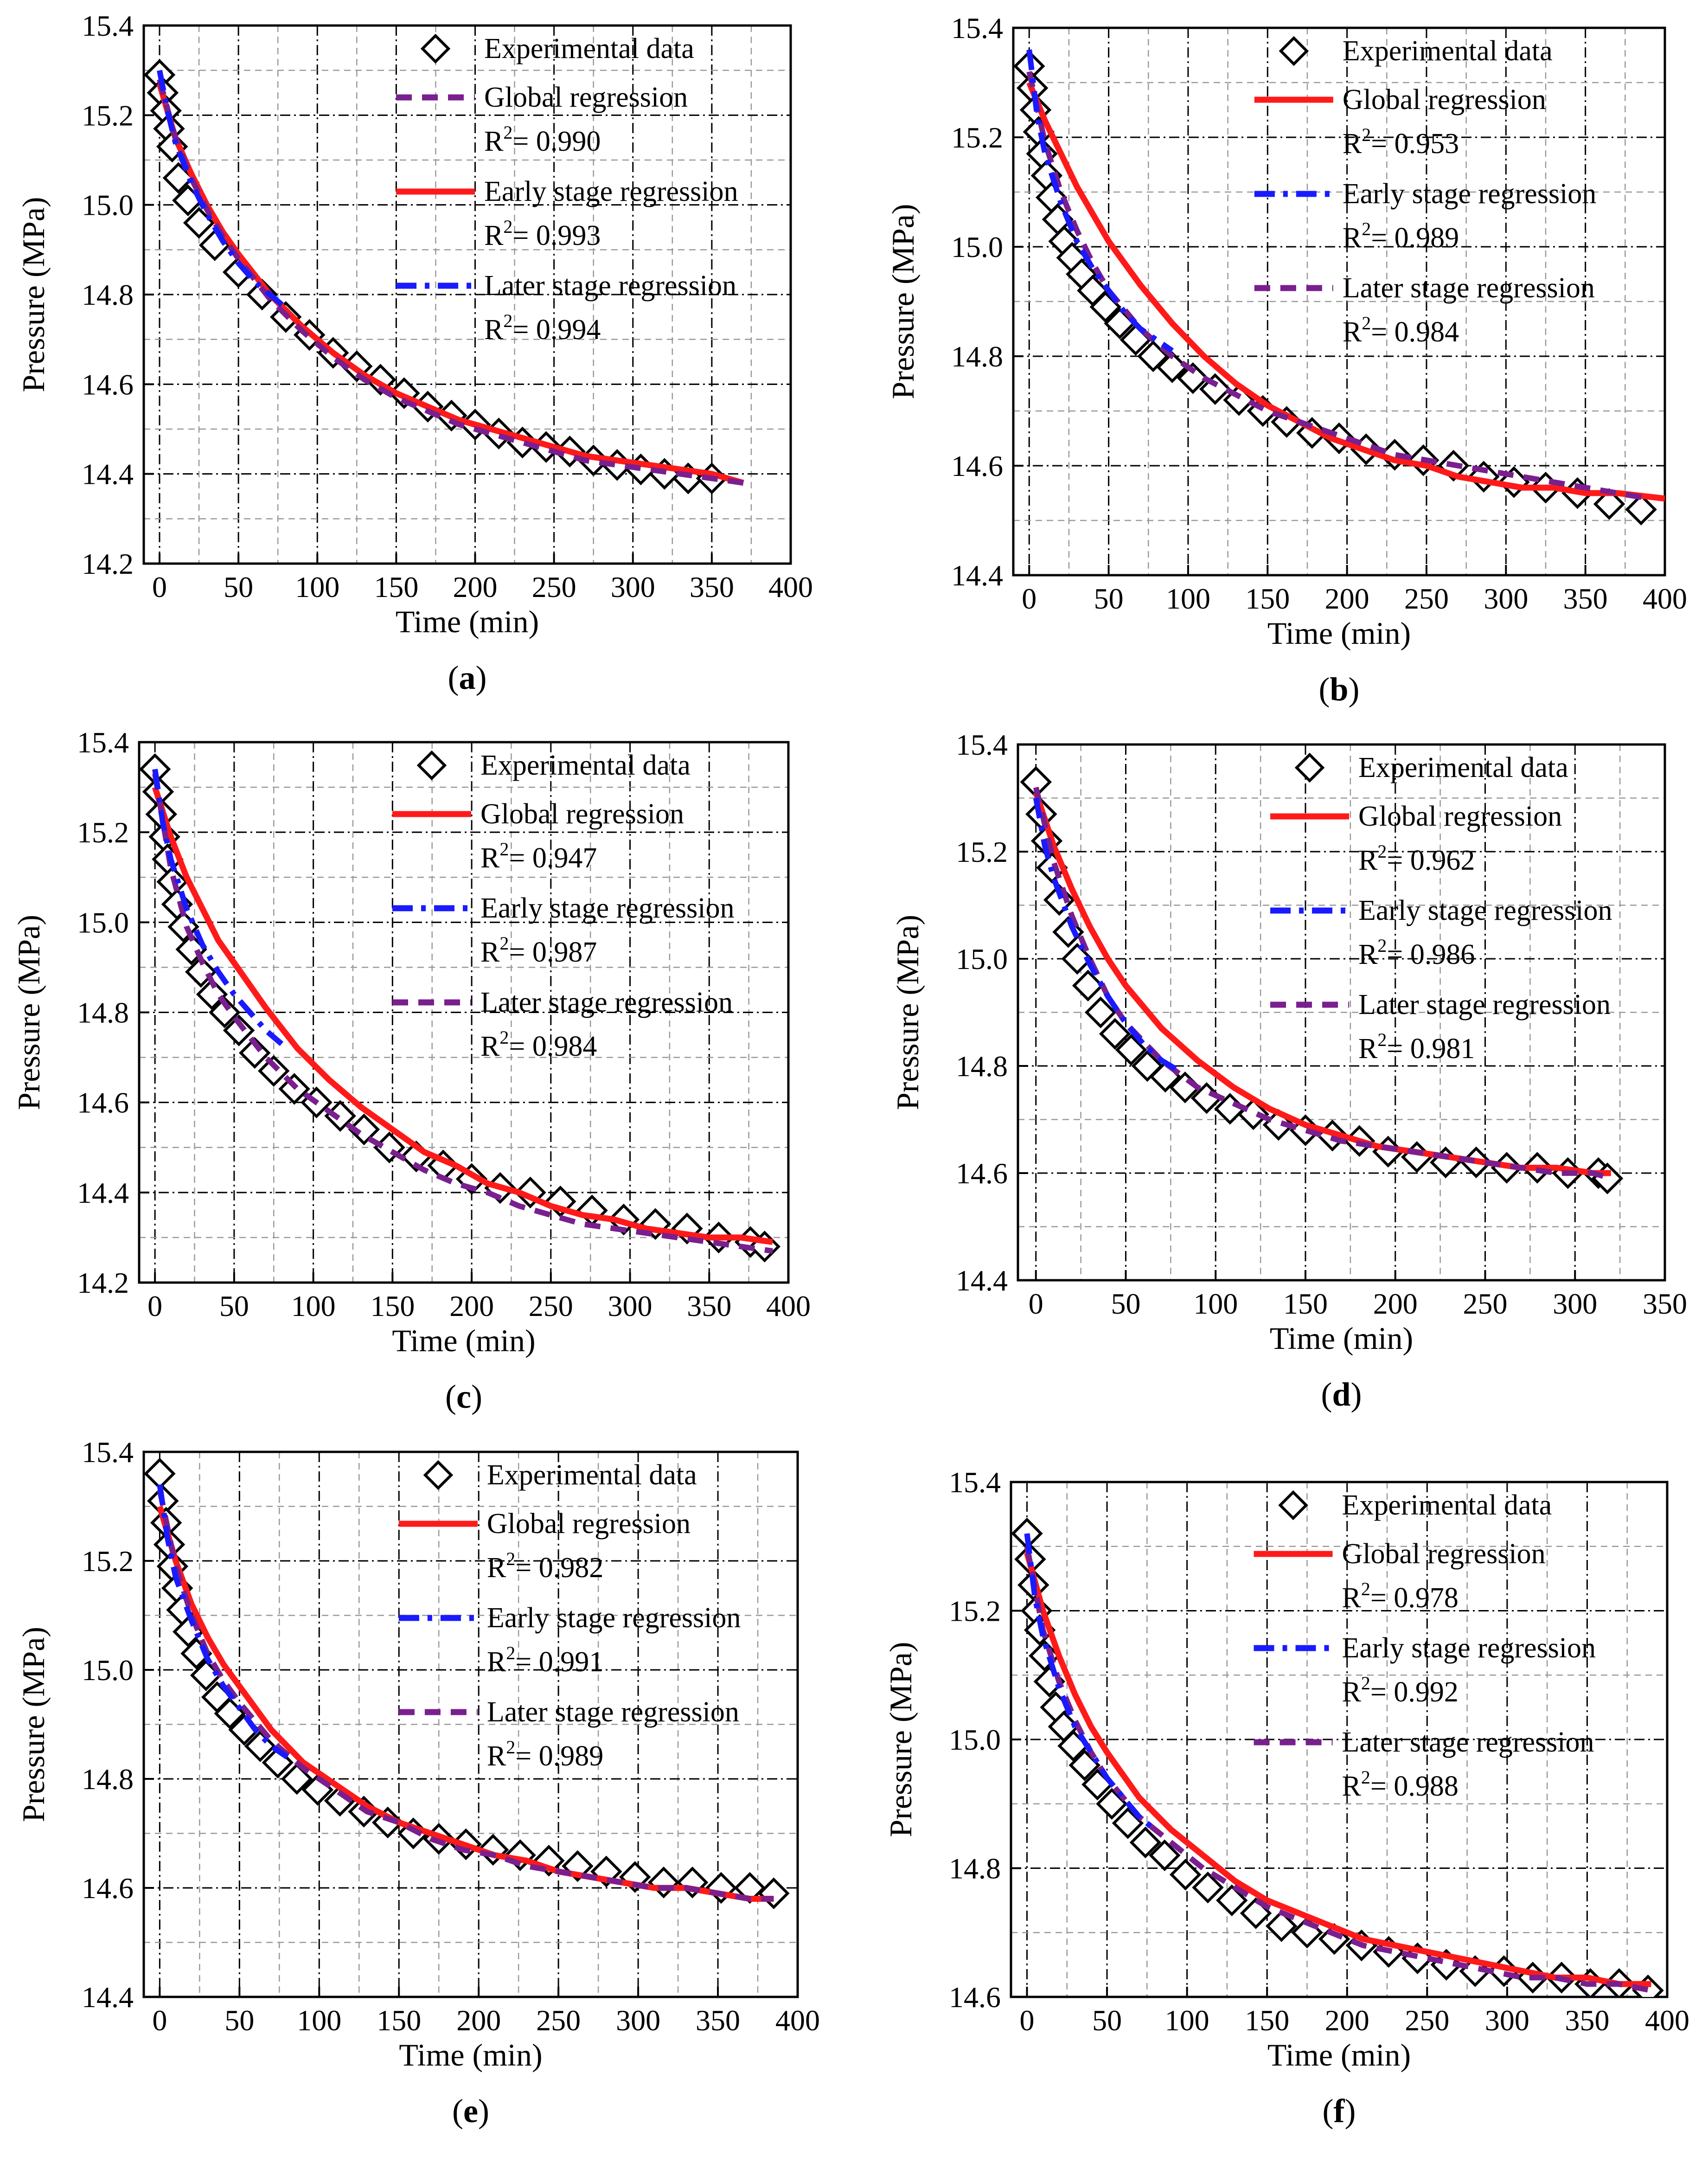 This screenshot has width=1708, height=2169. What do you see at coordinates (1416, 952) in the screenshot?
I see `legend-r2-early-stage-regression: R2= 0.986` at bounding box center [1416, 952].